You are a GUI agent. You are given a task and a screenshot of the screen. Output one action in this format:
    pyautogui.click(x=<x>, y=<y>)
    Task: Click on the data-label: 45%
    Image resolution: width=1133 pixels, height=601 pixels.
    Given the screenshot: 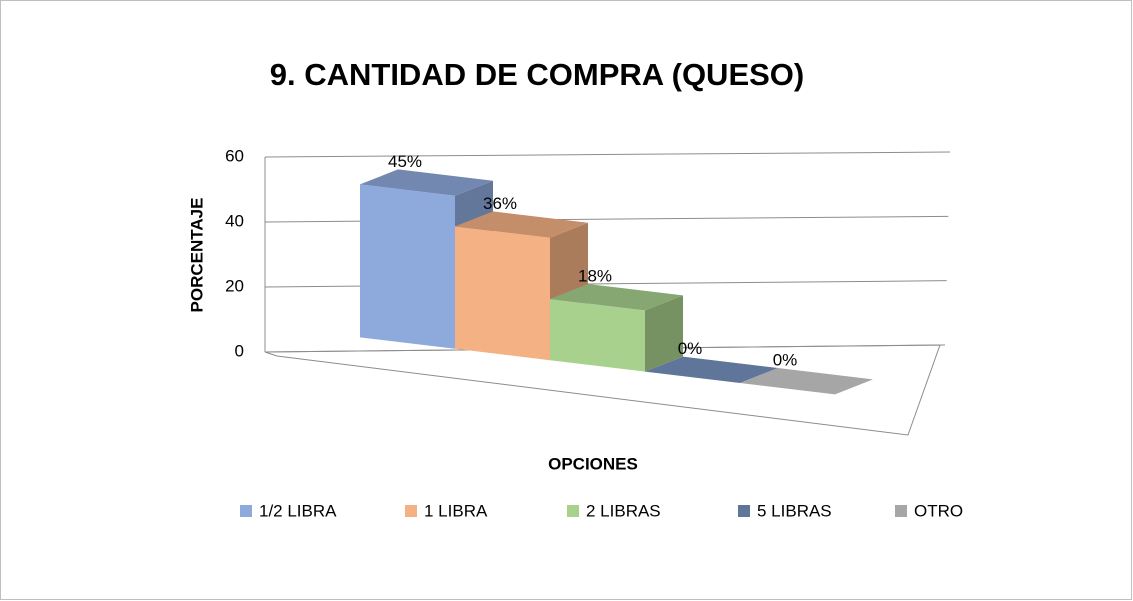 What is the action you would take?
    pyautogui.click(x=405, y=161)
    